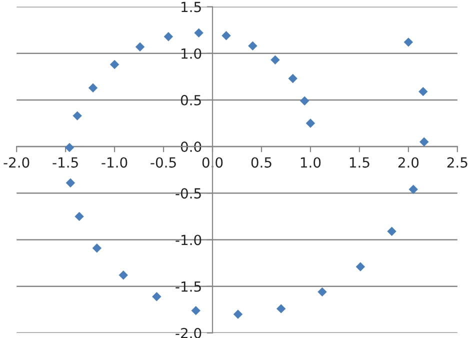 The height and width of the screenshot is (338, 474). What do you see at coordinates (163, 162) in the screenshot?
I see `x-tick-label: -0.5` at bounding box center [163, 162].